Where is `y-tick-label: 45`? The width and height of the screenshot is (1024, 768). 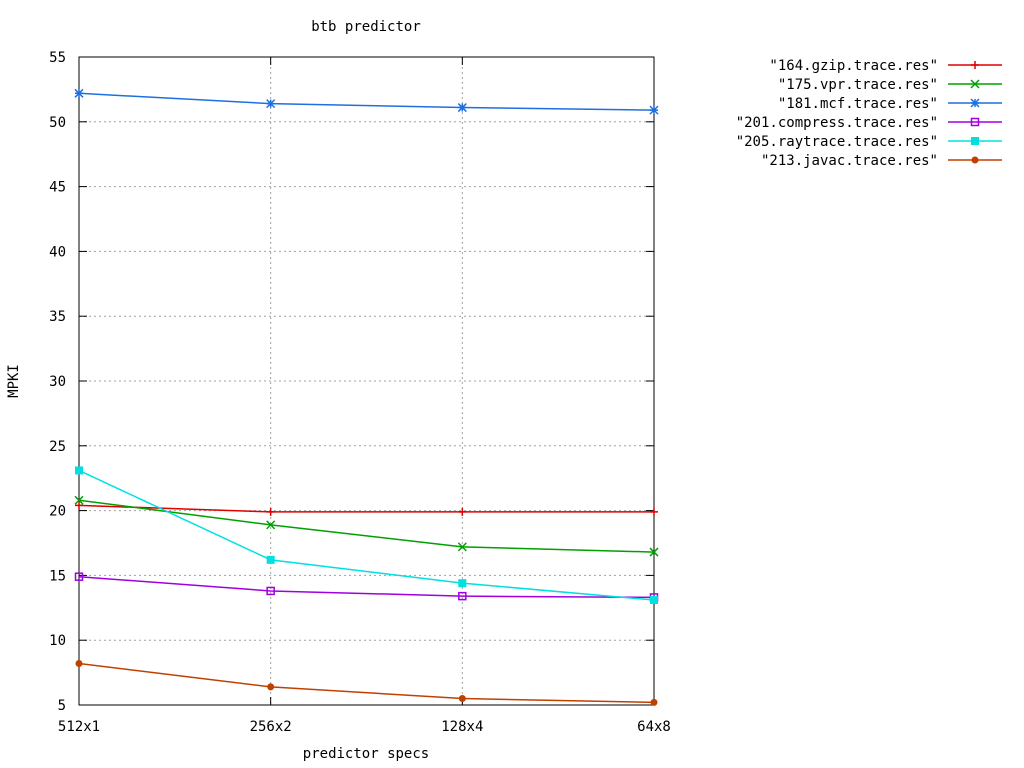
y-tick-label: 45 is located at coordinates (57, 188).